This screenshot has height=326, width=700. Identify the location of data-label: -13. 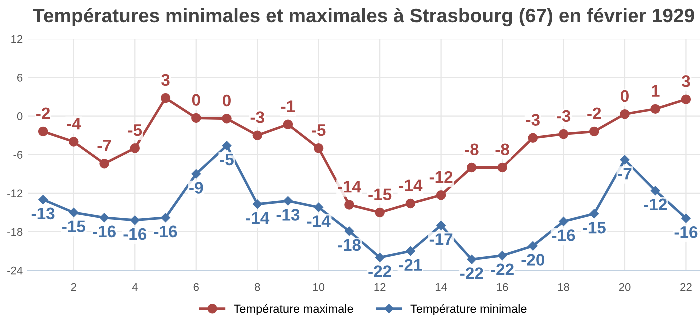
(43, 214).